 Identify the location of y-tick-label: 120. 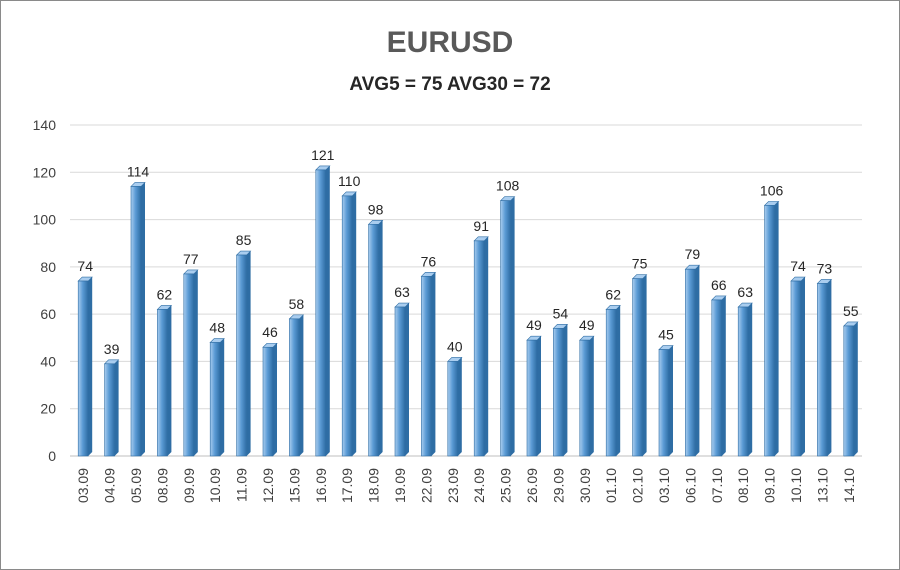
(45, 172).